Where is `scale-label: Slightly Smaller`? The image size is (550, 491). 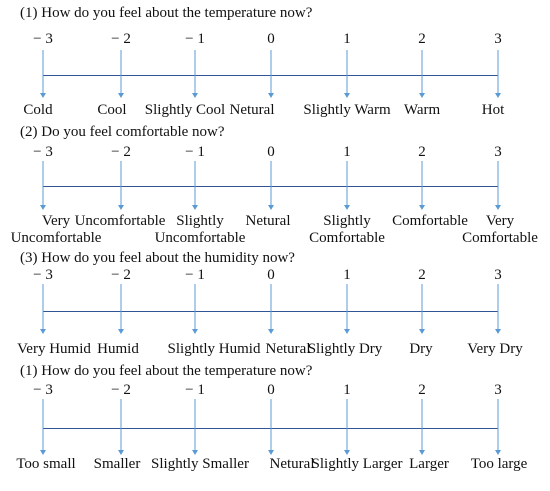 scale-label: Slightly Smaller is located at coordinates (200, 464).